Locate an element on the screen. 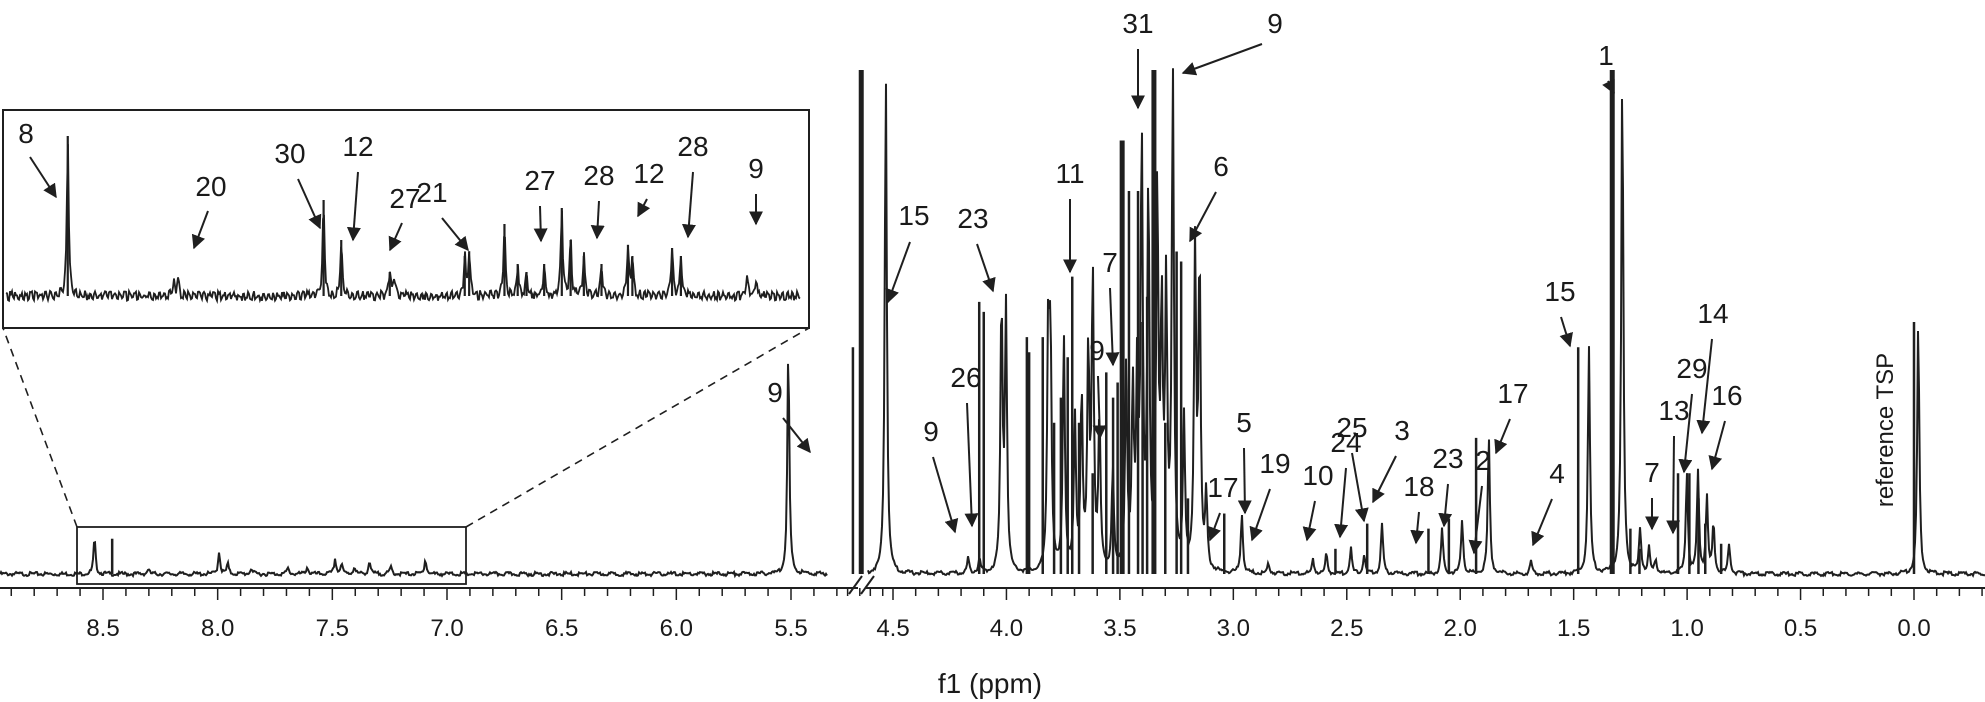 Image resolution: width=1985 pixels, height=702 pixels. x-tick-label: 7.0 is located at coordinates (446, 628).